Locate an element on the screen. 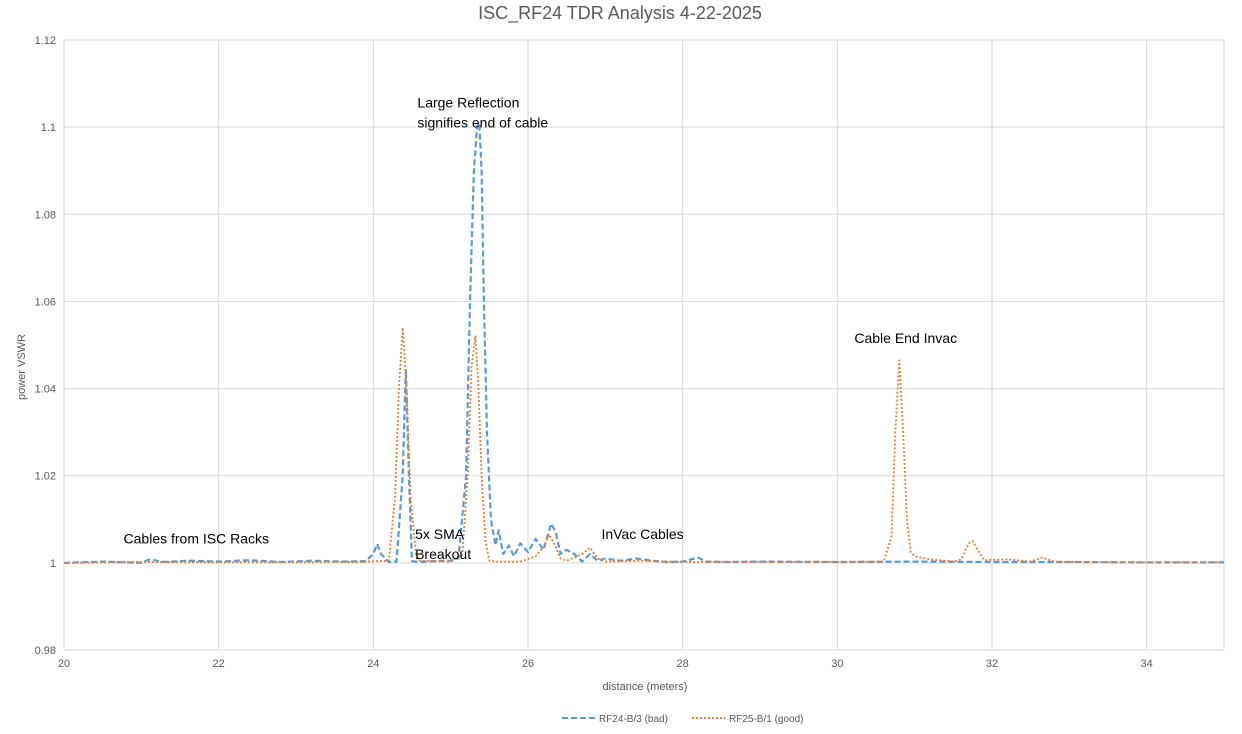 The height and width of the screenshot is (734, 1242). annotation: Cable End Invac is located at coordinates (905, 338).